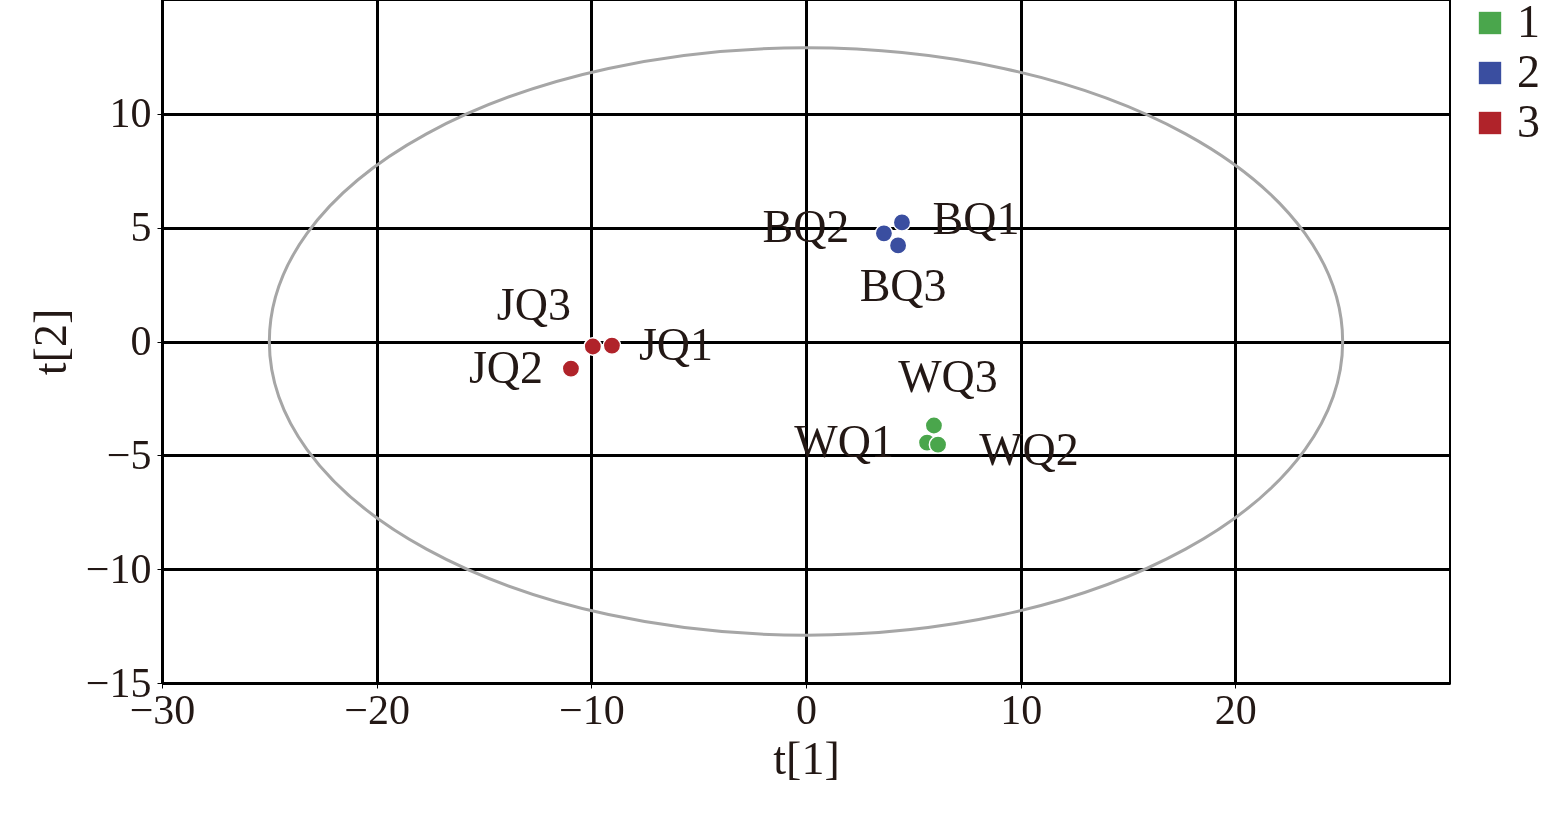 This screenshot has height=822, width=1543. What do you see at coordinates (1528, 121) in the screenshot?
I see `legend-label: 3` at bounding box center [1528, 121].